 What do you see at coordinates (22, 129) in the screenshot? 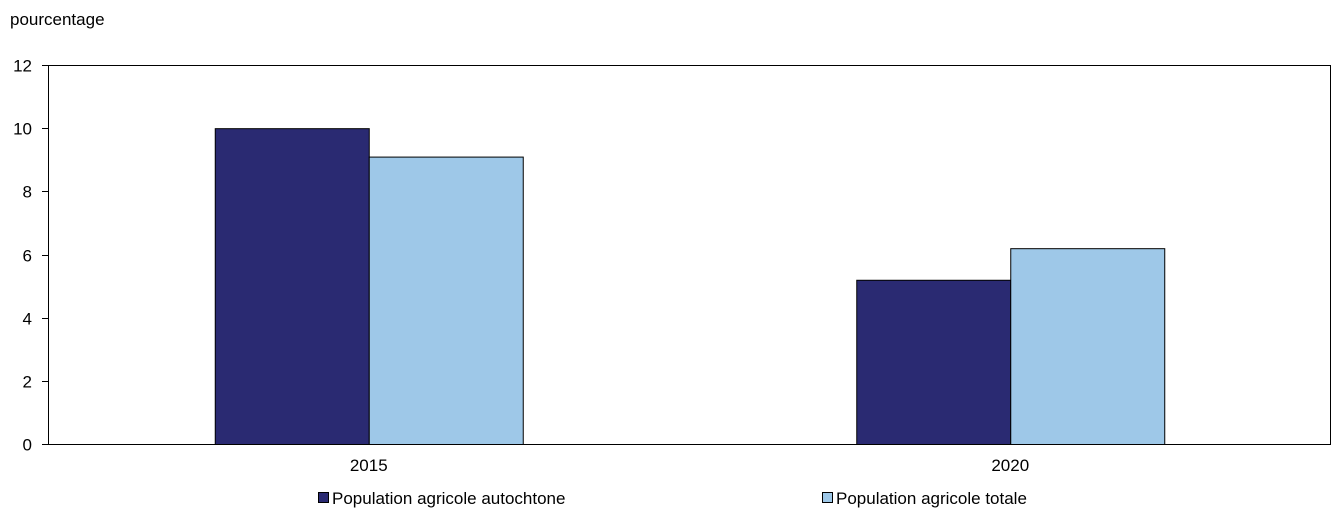
I see `y-tick-label: 10` at bounding box center [22, 129].